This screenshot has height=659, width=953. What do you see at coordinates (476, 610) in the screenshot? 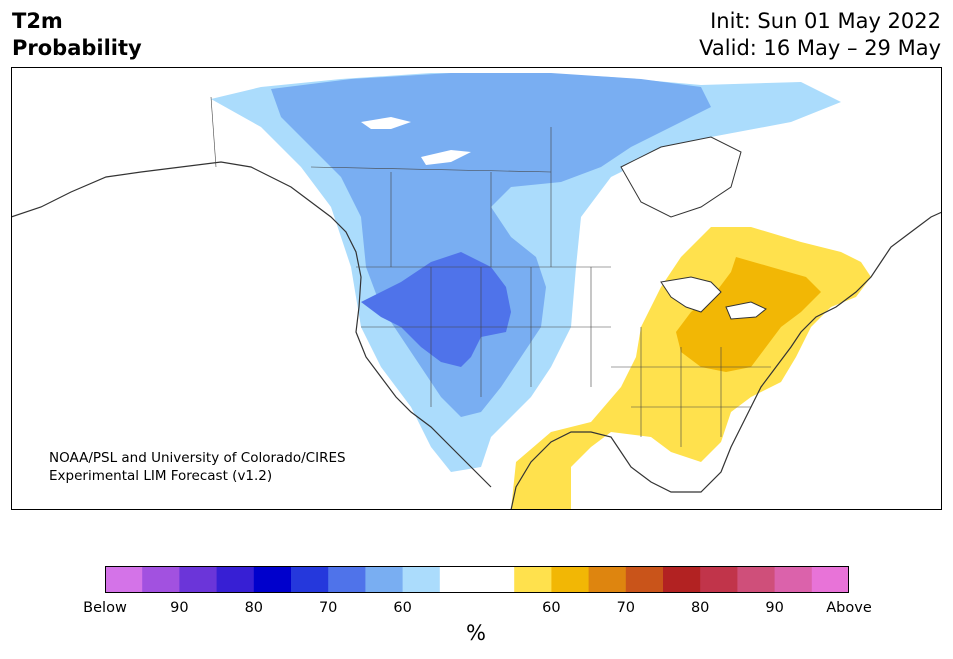
I see `colorbar-tick-labels: Below 90 80 70 60 60 70 80 90 Above` at bounding box center [476, 610].